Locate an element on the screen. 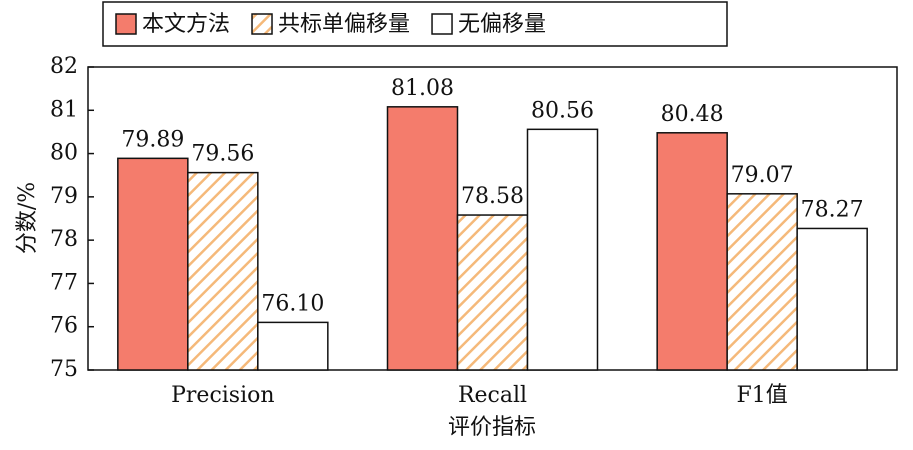 The width and height of the screenshot is (913, 450). legend-label: 共标单偏移量 is located at coordinates (344, 24).